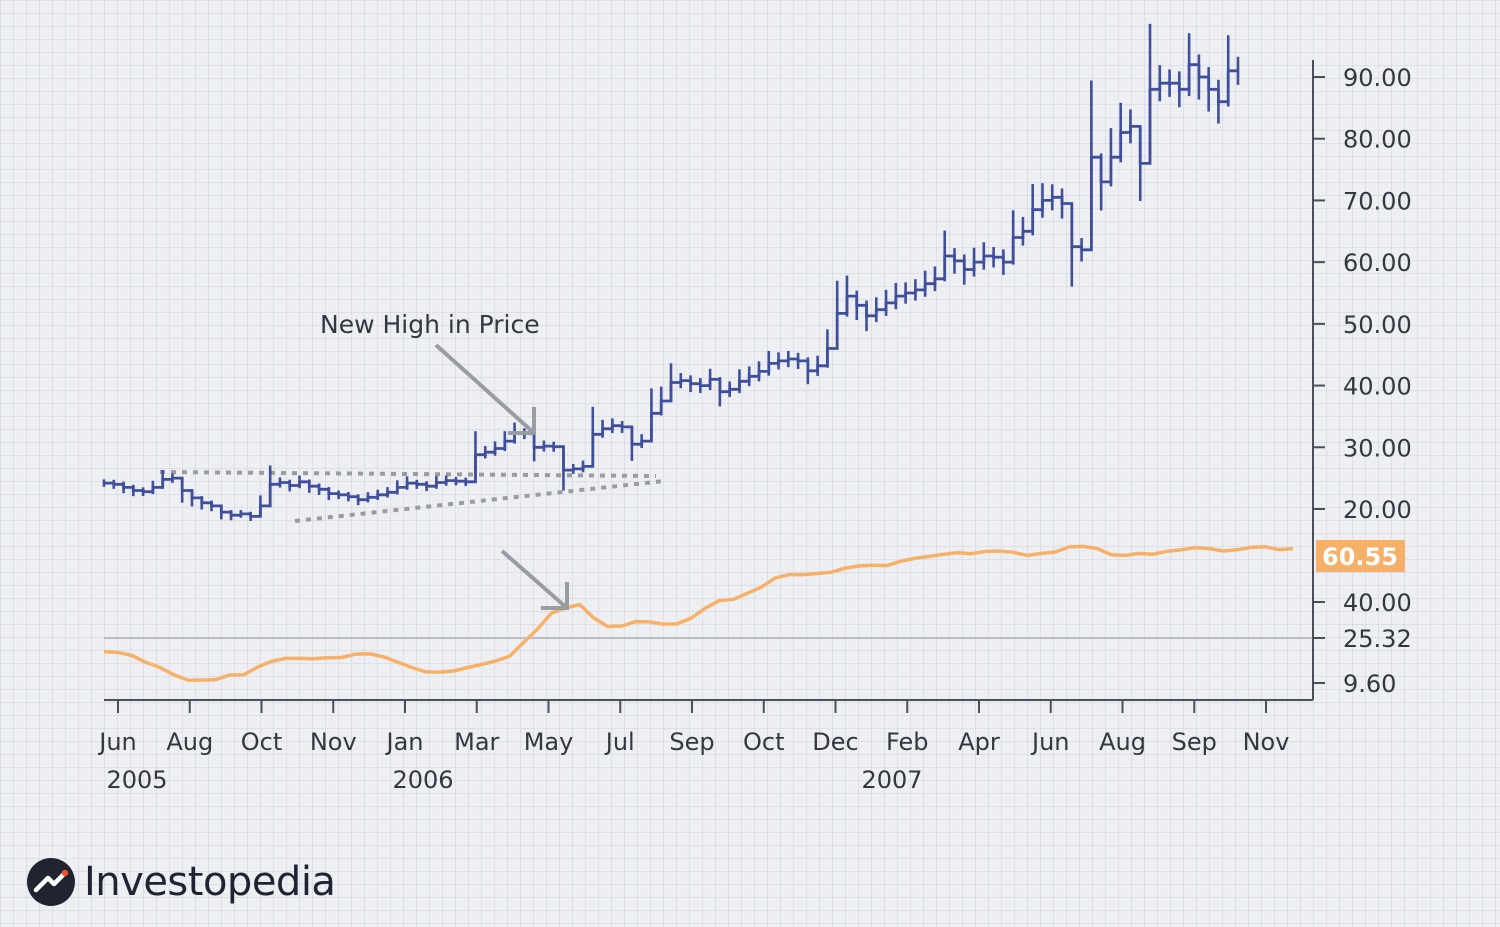 The image size is (1500, 927). Describe the element at coordinates (549, 742) in the screenshot. I see `x-tick-label: May` at that location.